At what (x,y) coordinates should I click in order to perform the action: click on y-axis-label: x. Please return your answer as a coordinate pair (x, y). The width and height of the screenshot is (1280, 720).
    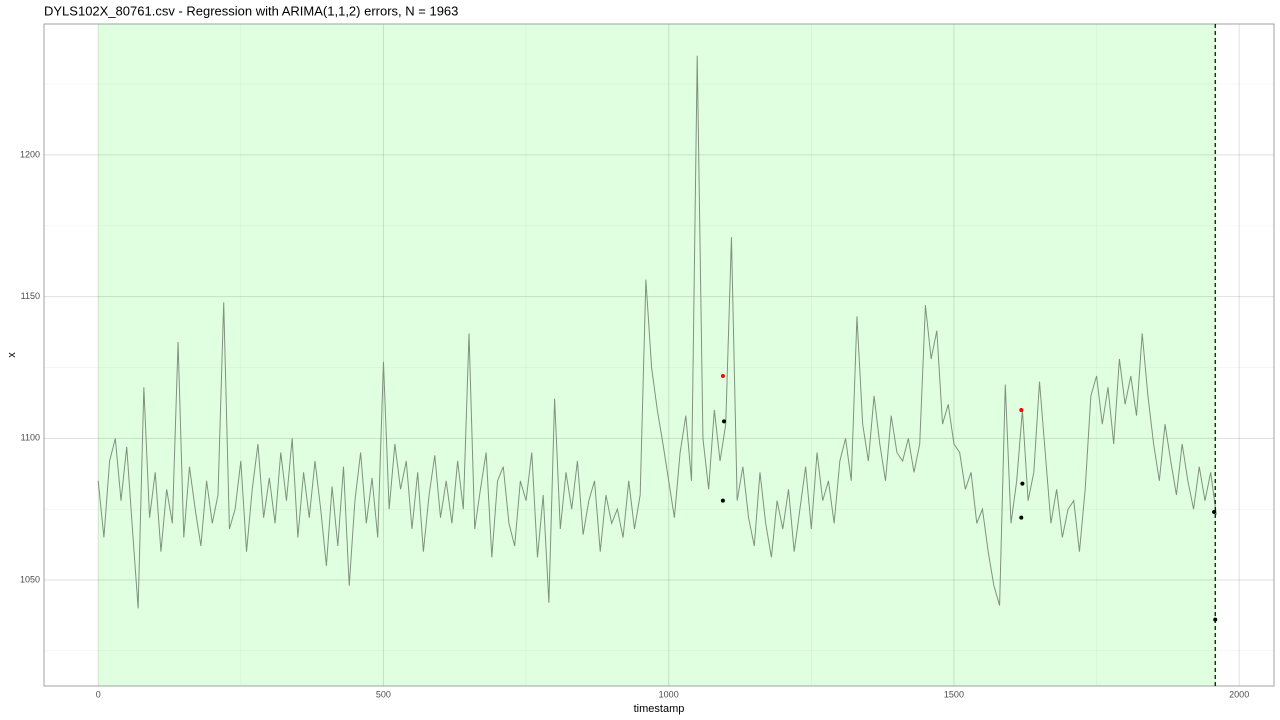
    Looking at the image, I should click on (12, 355).